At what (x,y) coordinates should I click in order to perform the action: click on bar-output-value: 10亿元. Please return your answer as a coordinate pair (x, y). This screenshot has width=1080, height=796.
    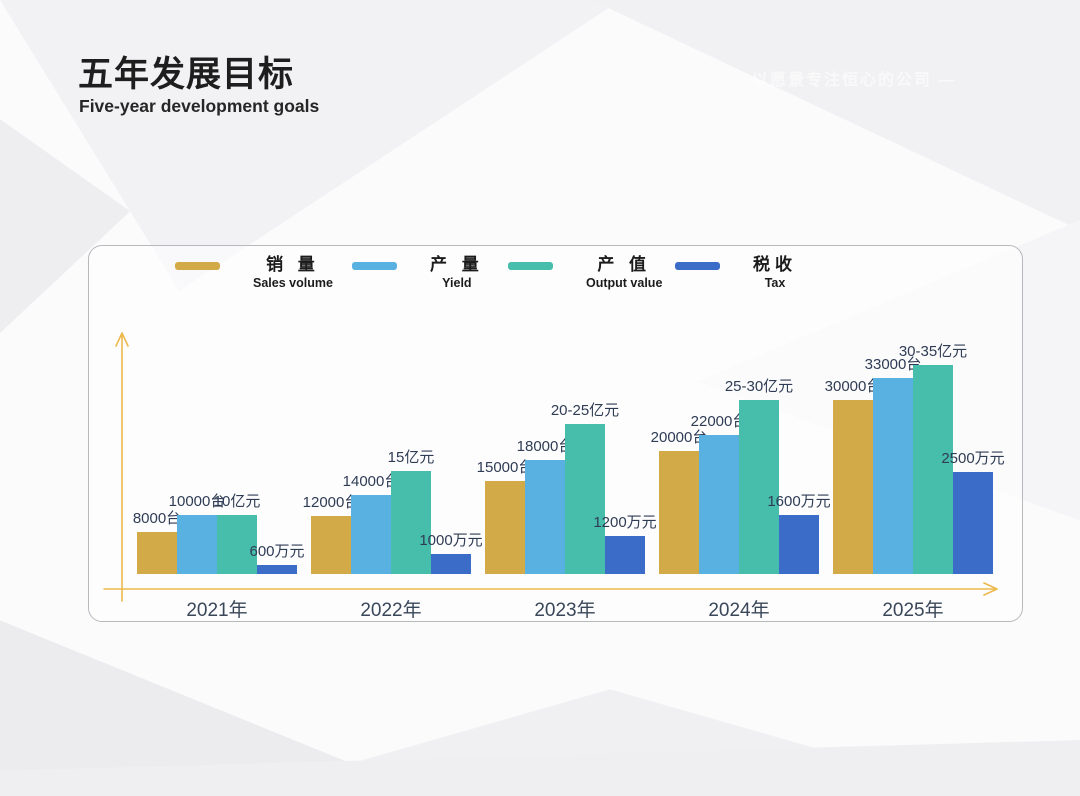
    Looking at the image, I should click on (237, 533).